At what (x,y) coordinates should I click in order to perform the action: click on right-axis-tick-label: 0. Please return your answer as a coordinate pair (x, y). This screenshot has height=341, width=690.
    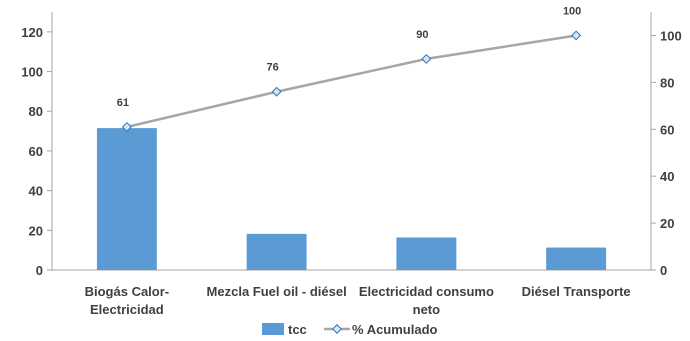
    Looking at the image, I should click on (663, 270).